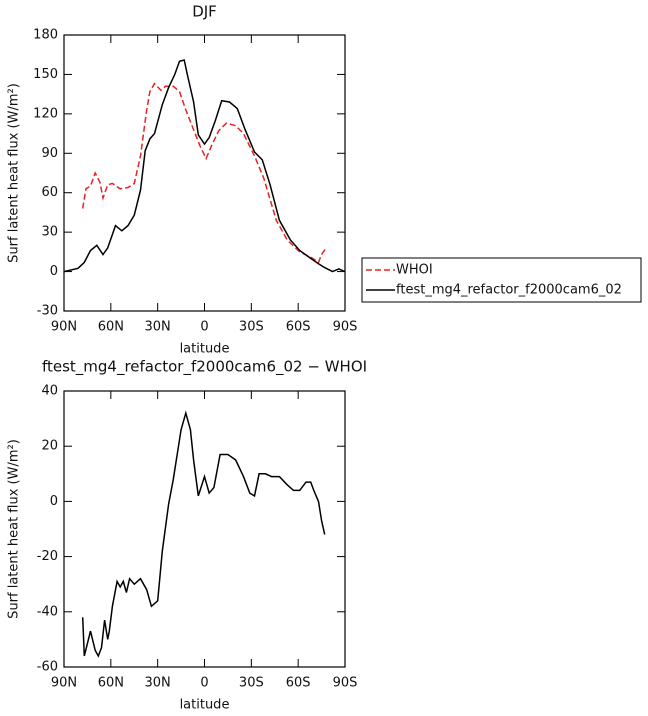 This screenshot has height=716, width=648. Describe the element at coordinates (47, 311) in the screenshot. I see `y-tick-label: -30` at that location.